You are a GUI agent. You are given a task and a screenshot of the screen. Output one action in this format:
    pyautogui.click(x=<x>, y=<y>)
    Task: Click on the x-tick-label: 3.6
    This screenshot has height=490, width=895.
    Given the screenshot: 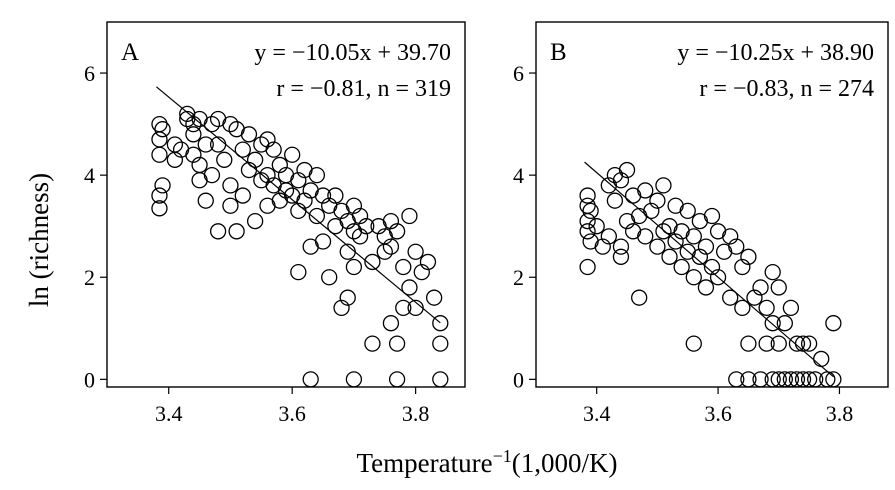 What is the action you would take?
    pyautogui.click(x=292, y=413)
    